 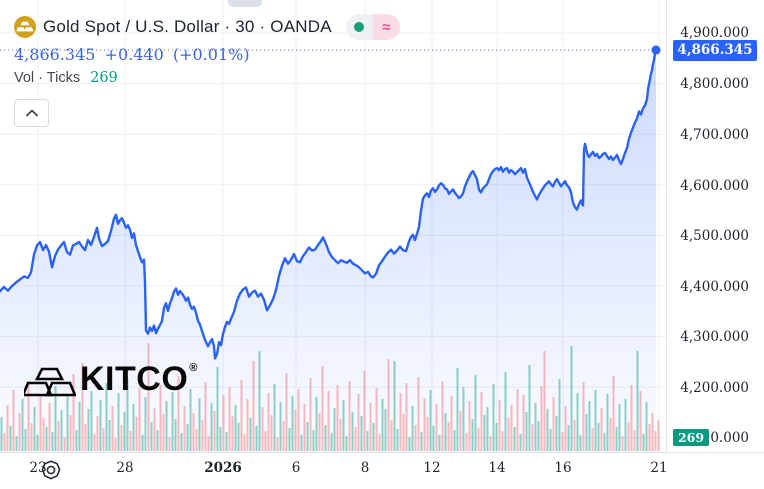 I want to click on volume-indicator-value: 269, so click(x=104, y=78).